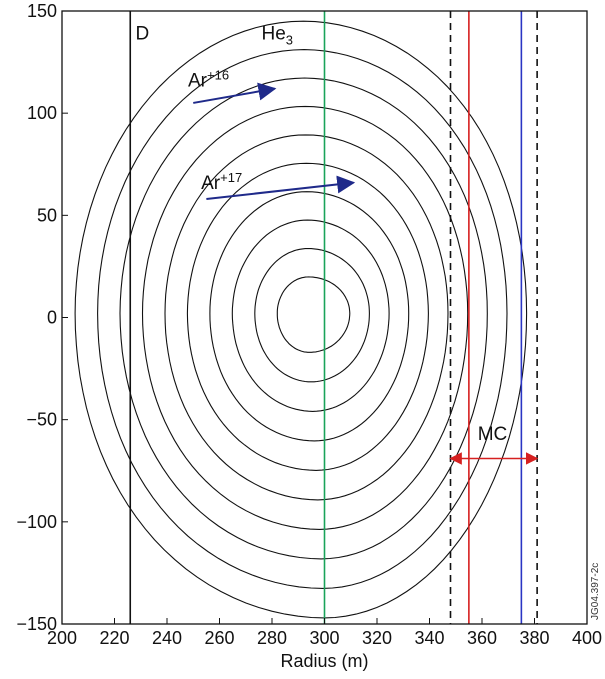 This screenshot has width=605, height=679. I want to click on x-tick-label: 320, so click(377, 638).